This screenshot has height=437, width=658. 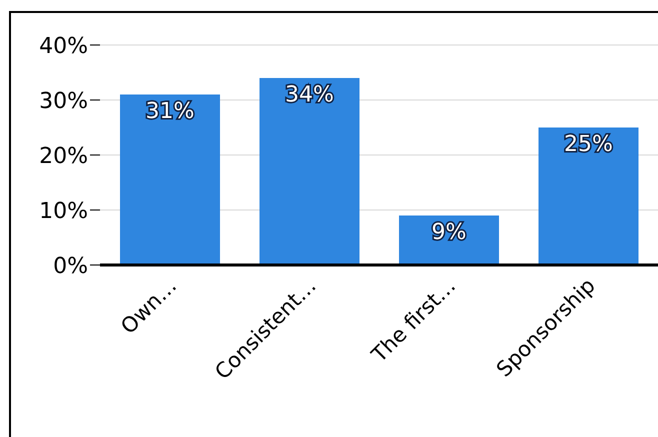 What do you see at coordinates (309, 95) in the screenshot?
I see `data-label: 34%` at bounding box center [309, 95].